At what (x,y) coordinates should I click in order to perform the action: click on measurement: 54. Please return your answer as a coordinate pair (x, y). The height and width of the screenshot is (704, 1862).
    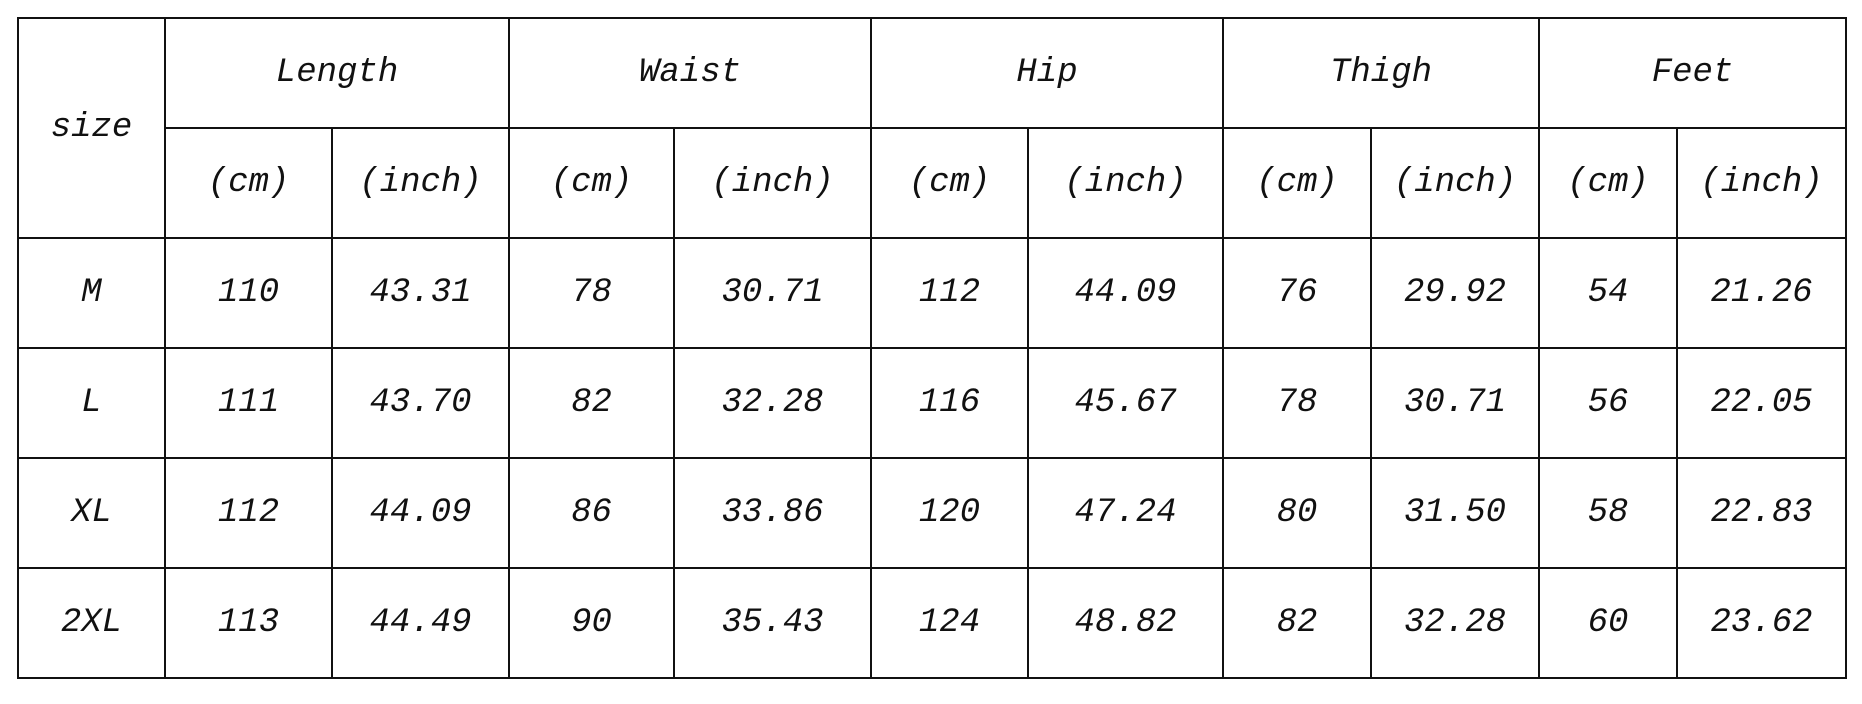
    Looking at the image, I should click on (1608, 293).